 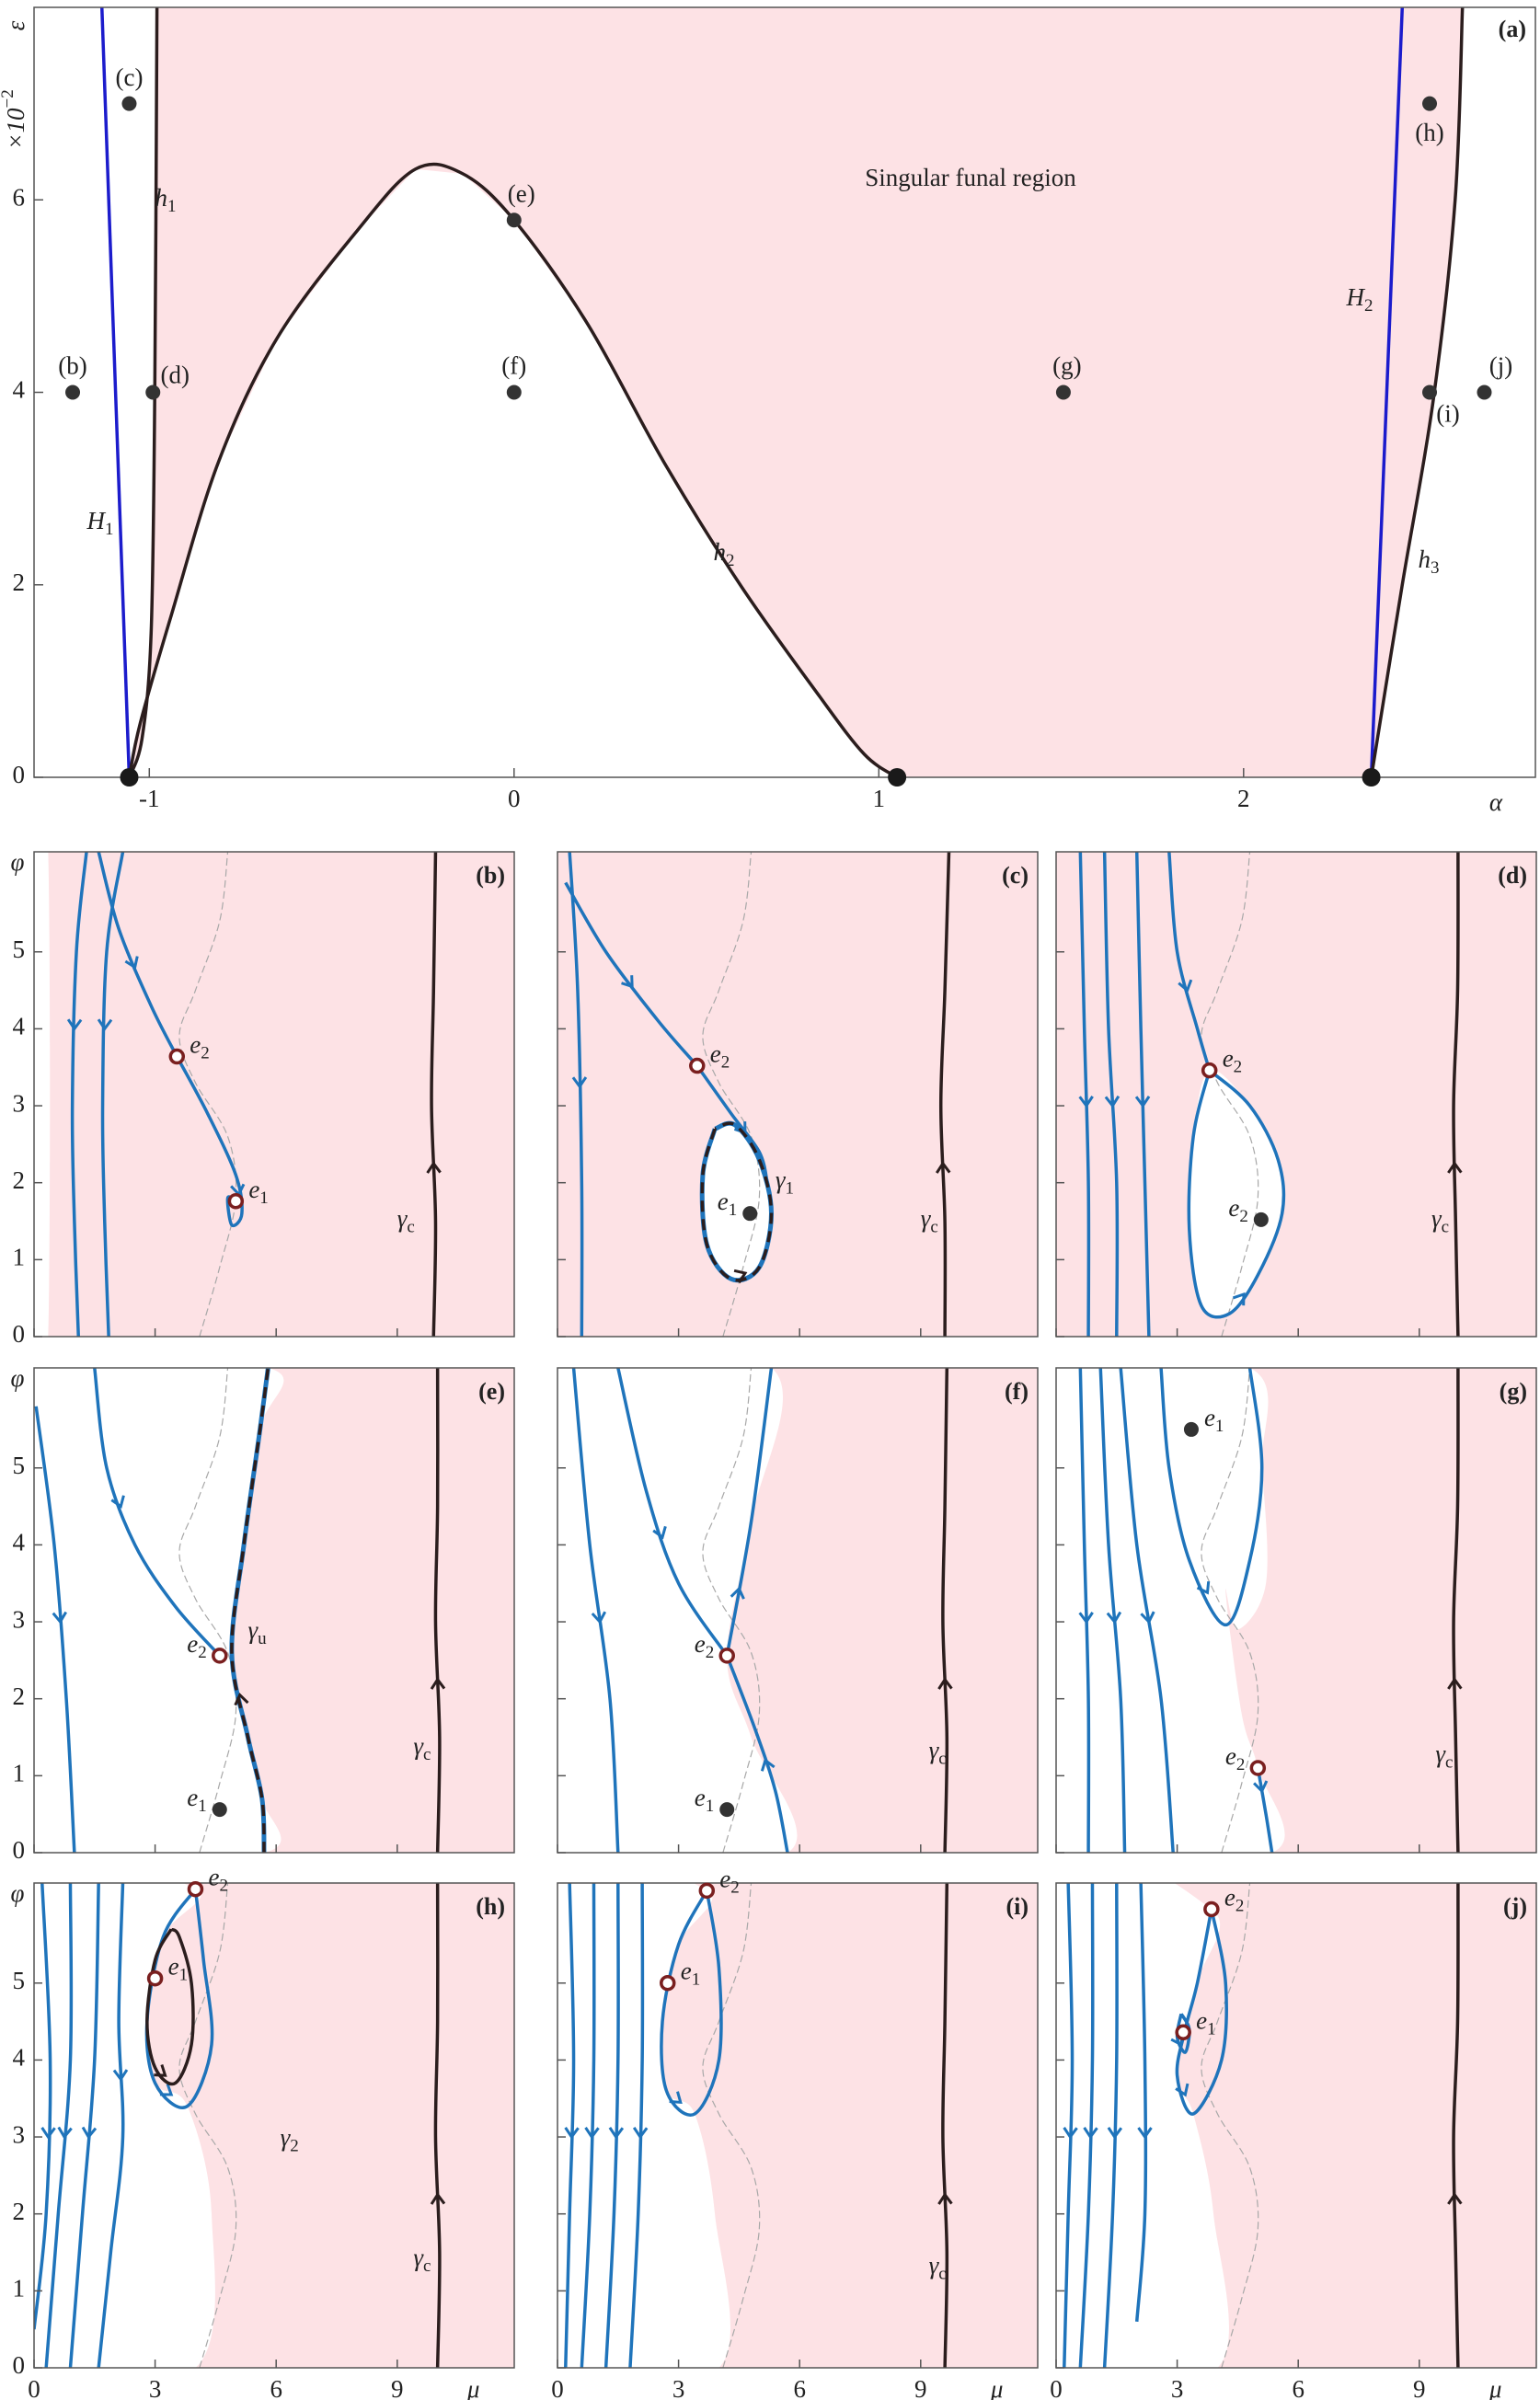 I want to click on region, so click(x=1296, y=1094).